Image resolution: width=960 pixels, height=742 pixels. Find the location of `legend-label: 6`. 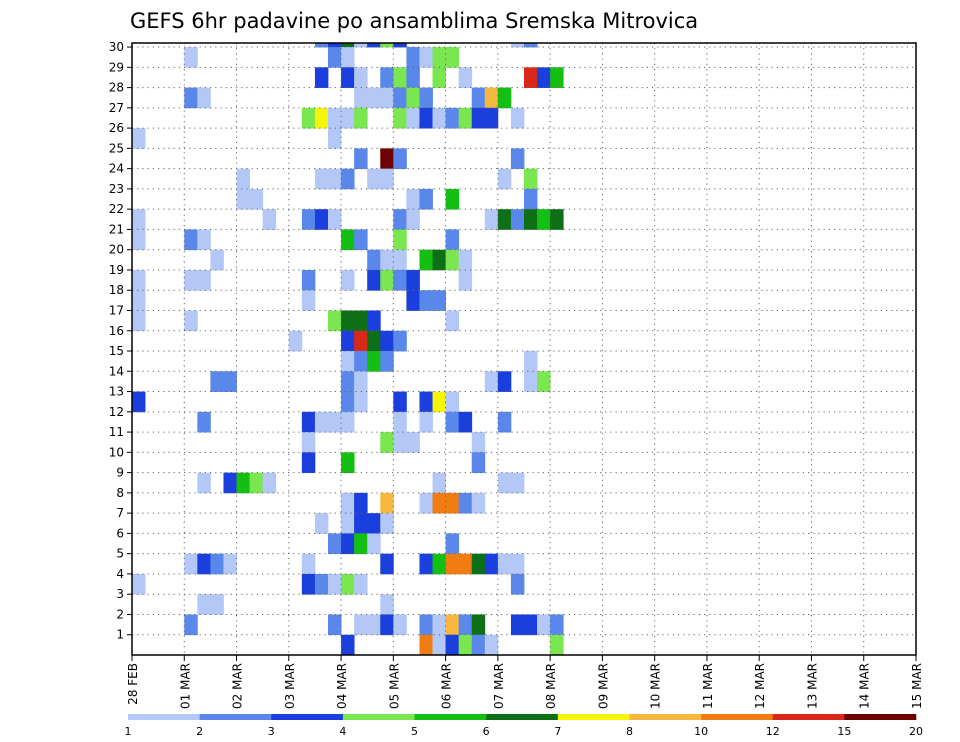

legend-label: 6 is located at coordinates (486, 731).